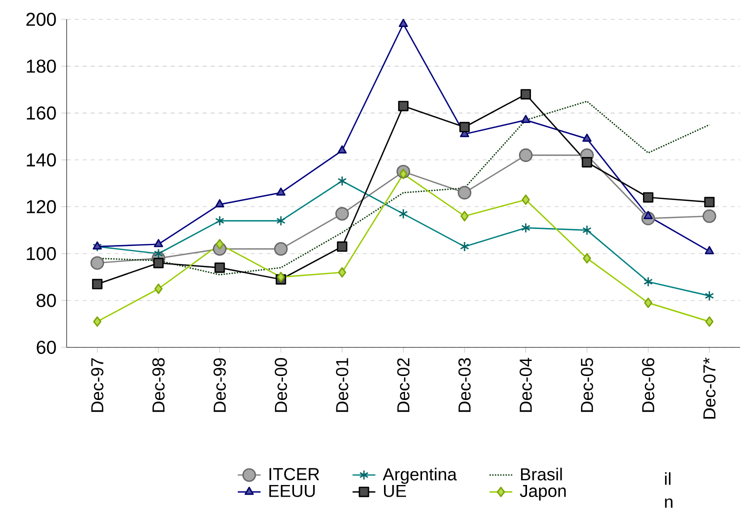  Describe the element at coordinates (668, 503) in the screenshot. I see `text: n` at that location.